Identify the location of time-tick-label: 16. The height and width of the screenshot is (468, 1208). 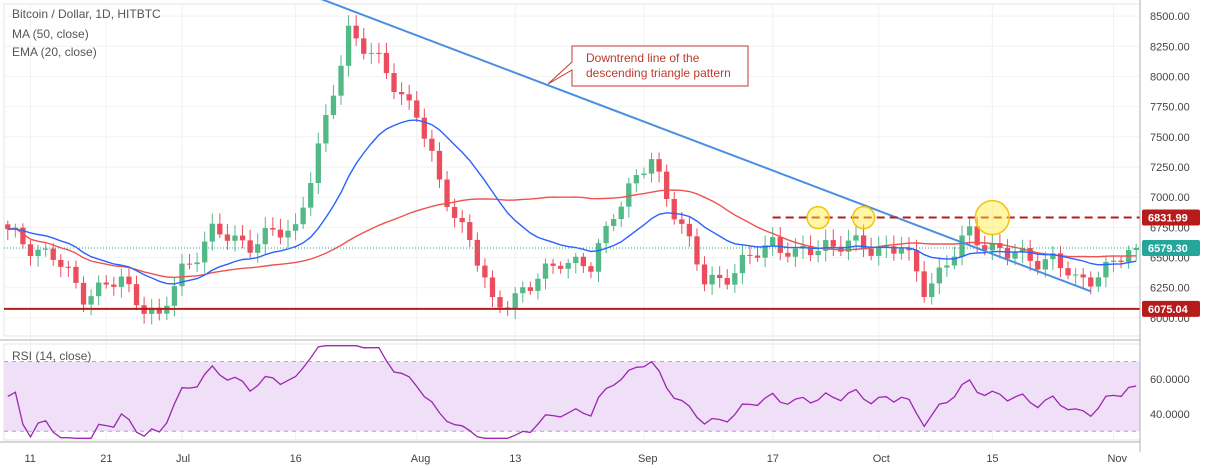
(296, 459).